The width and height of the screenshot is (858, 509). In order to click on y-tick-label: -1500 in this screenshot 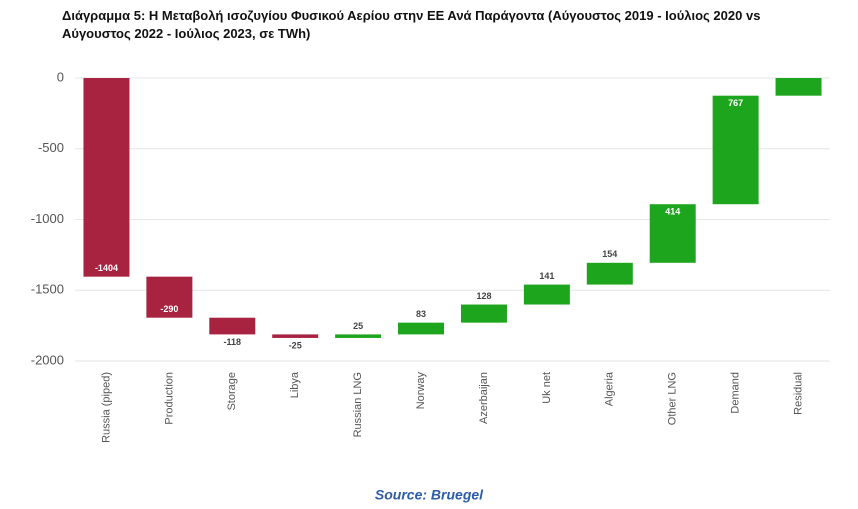, I will do `click(47, 289)`.